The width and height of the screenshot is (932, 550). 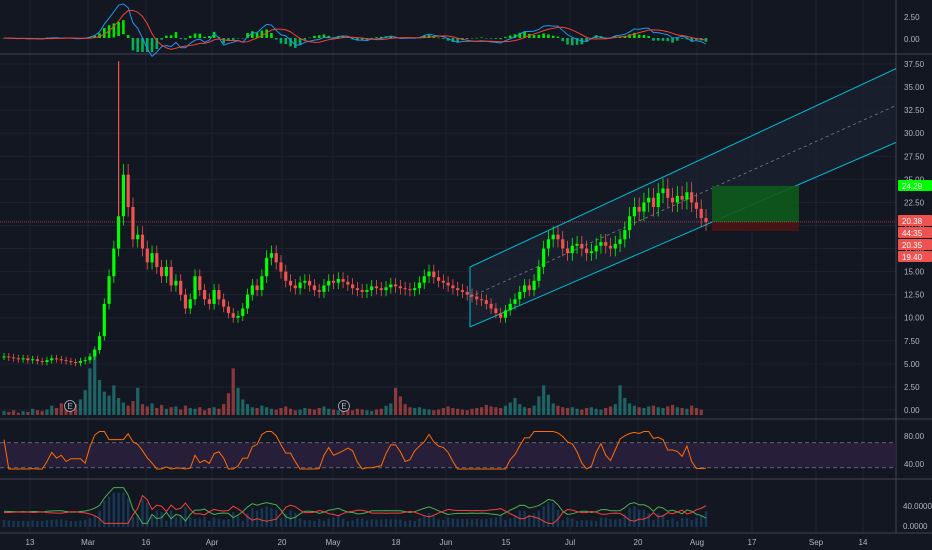 What do you see at coordinates (207, 406) in the screenshot?
I see `earnings-markers: E E` at bounding box center [207, 406].